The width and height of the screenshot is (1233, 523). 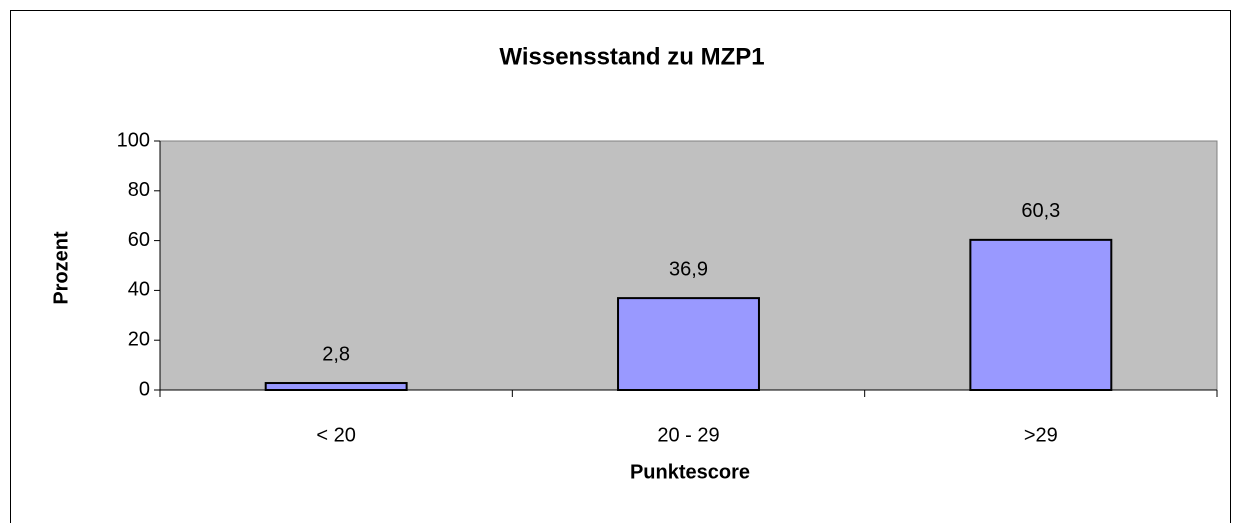 I want to click on x-axis-label: Punktescore, so click(x=690, y=472).